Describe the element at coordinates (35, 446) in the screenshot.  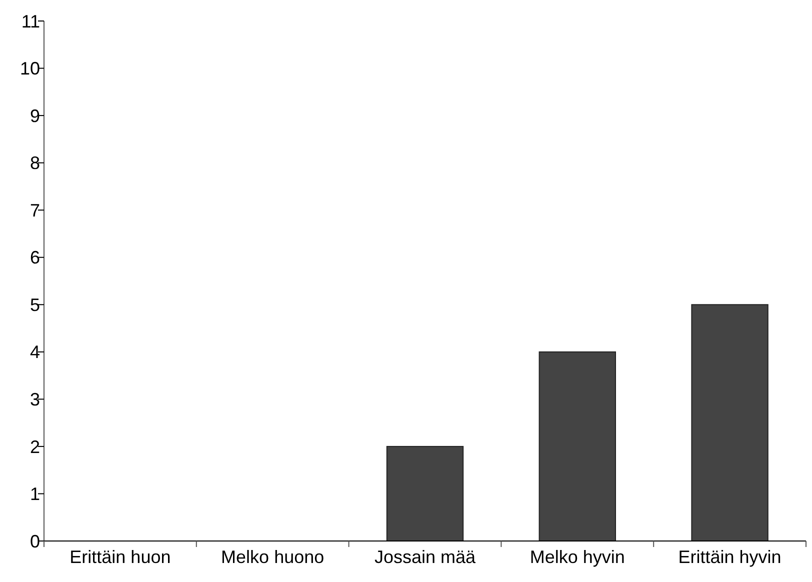
I see `y-tick-label: 2` at that location.